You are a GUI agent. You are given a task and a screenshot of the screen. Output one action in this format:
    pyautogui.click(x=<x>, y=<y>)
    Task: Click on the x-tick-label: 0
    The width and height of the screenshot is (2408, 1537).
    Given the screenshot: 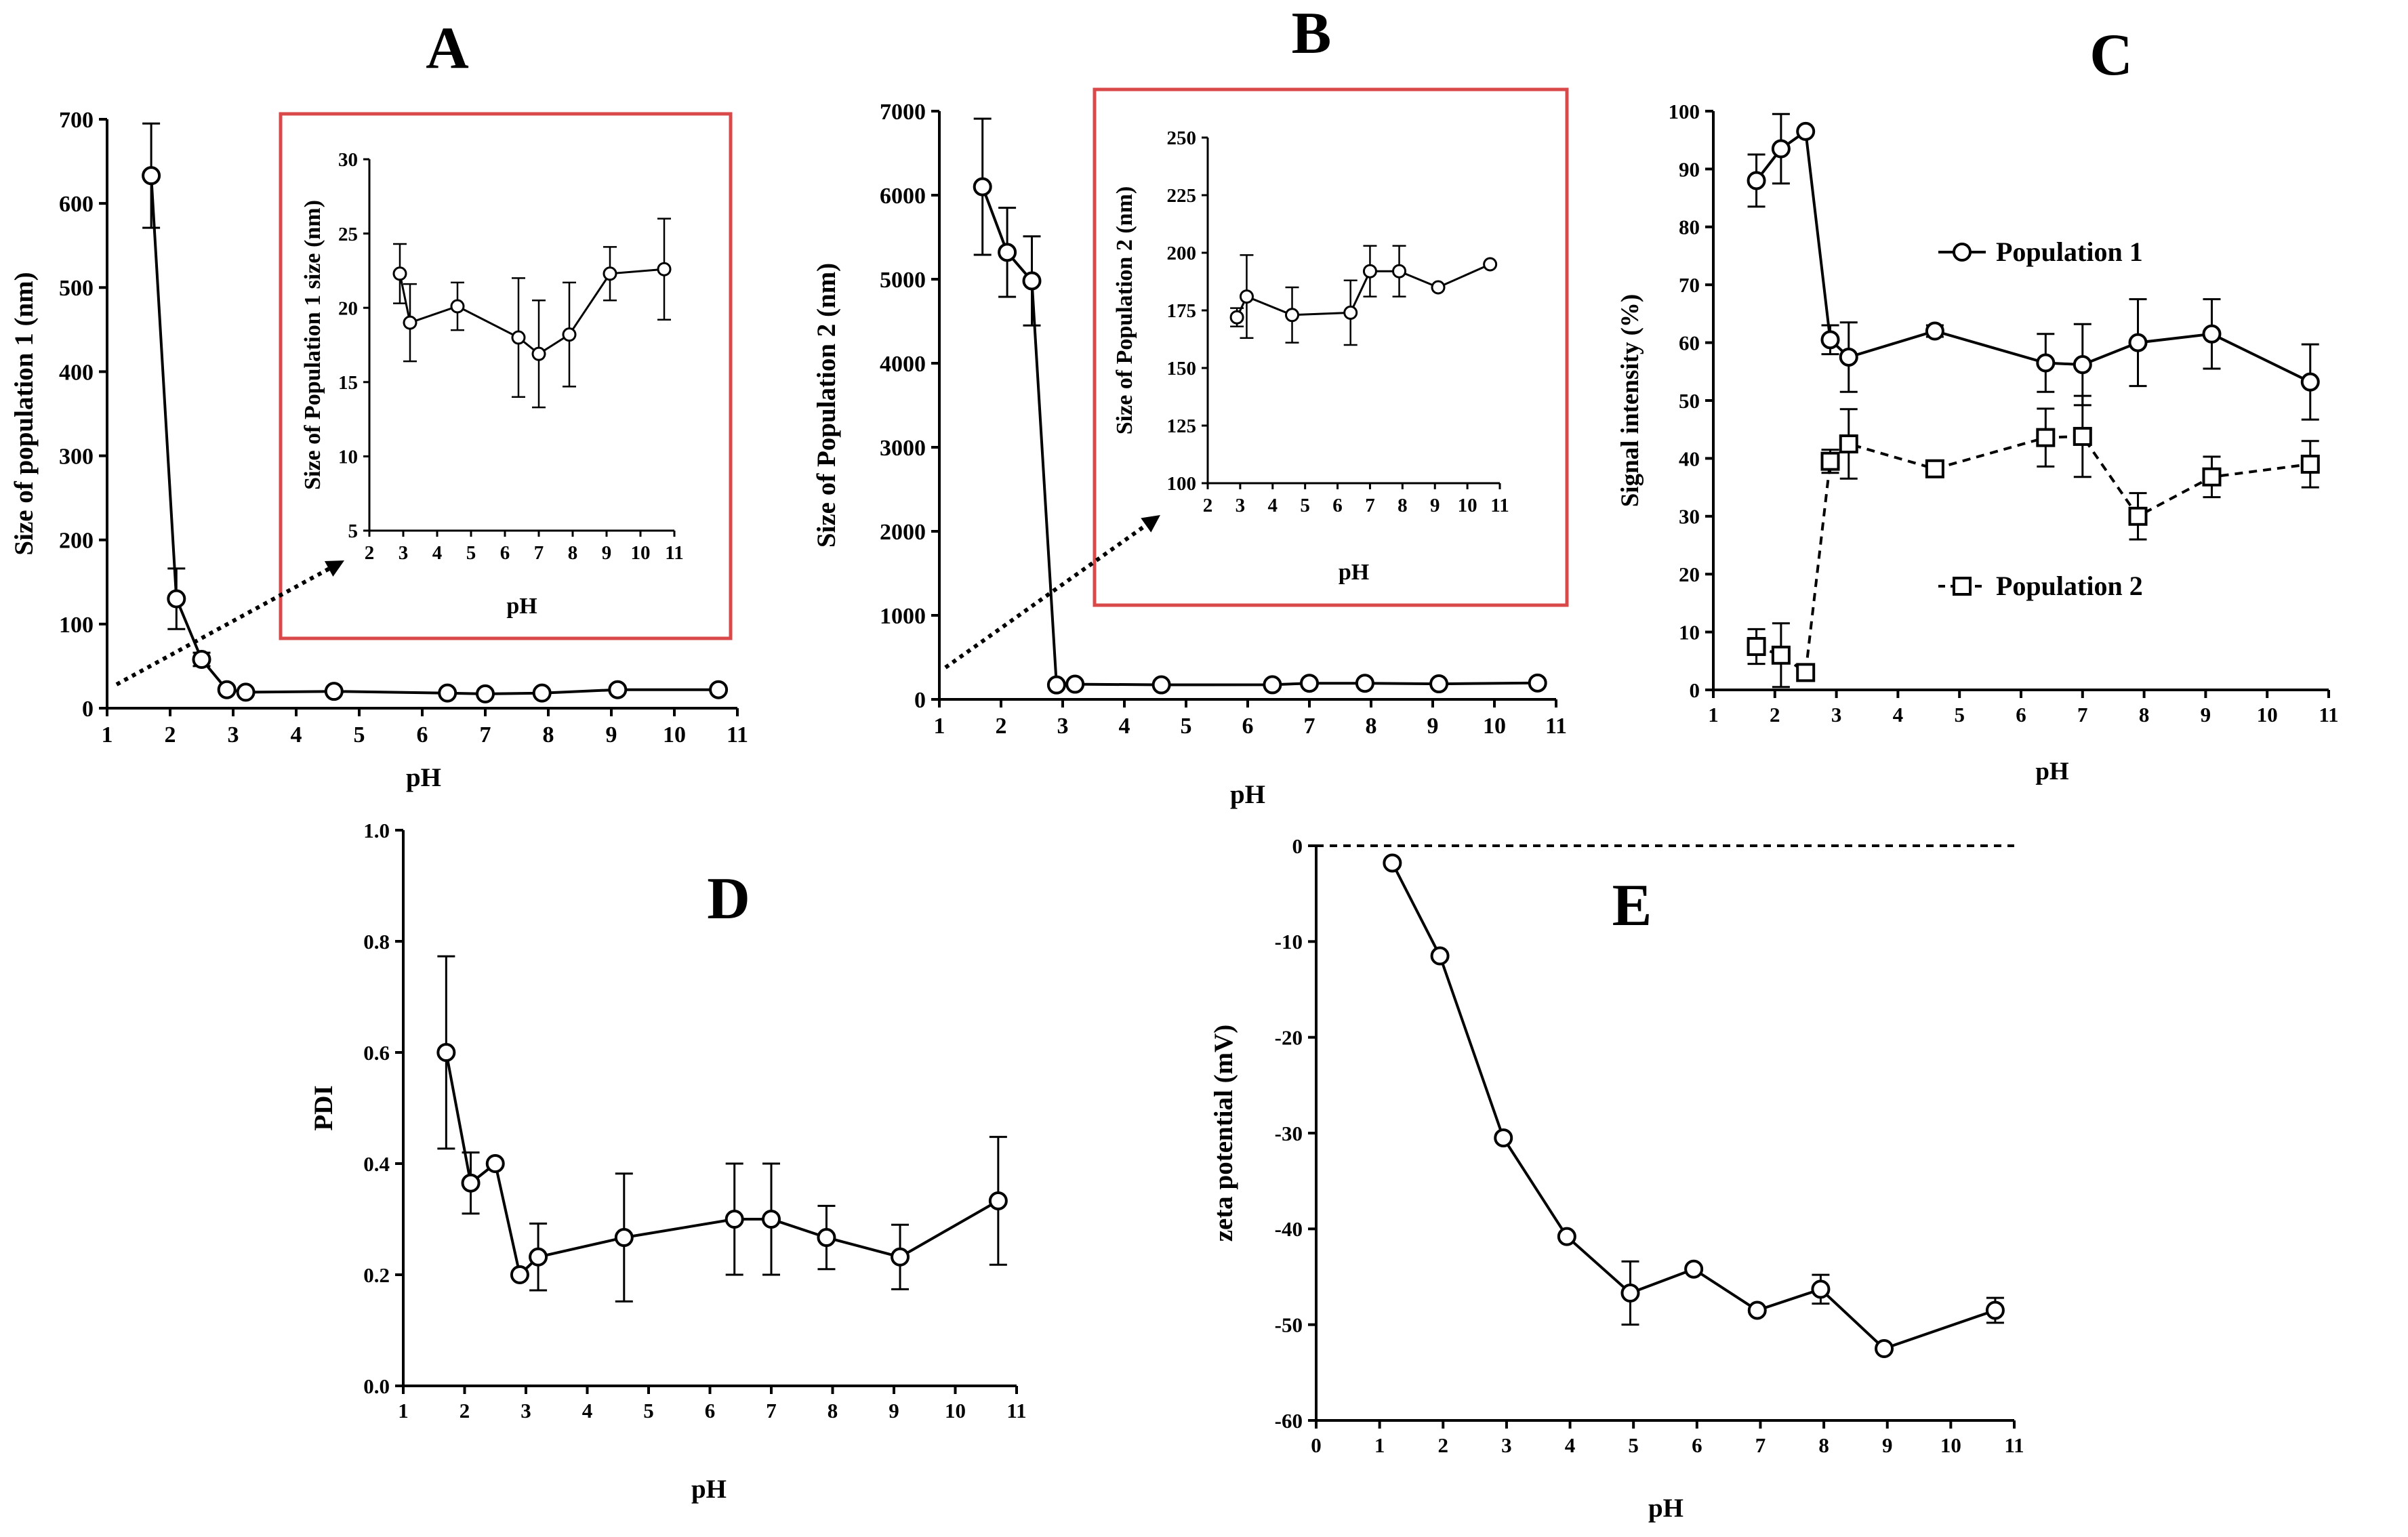 What is the action you would take?
    pyautogui.click(x=1316, y=1445)
    